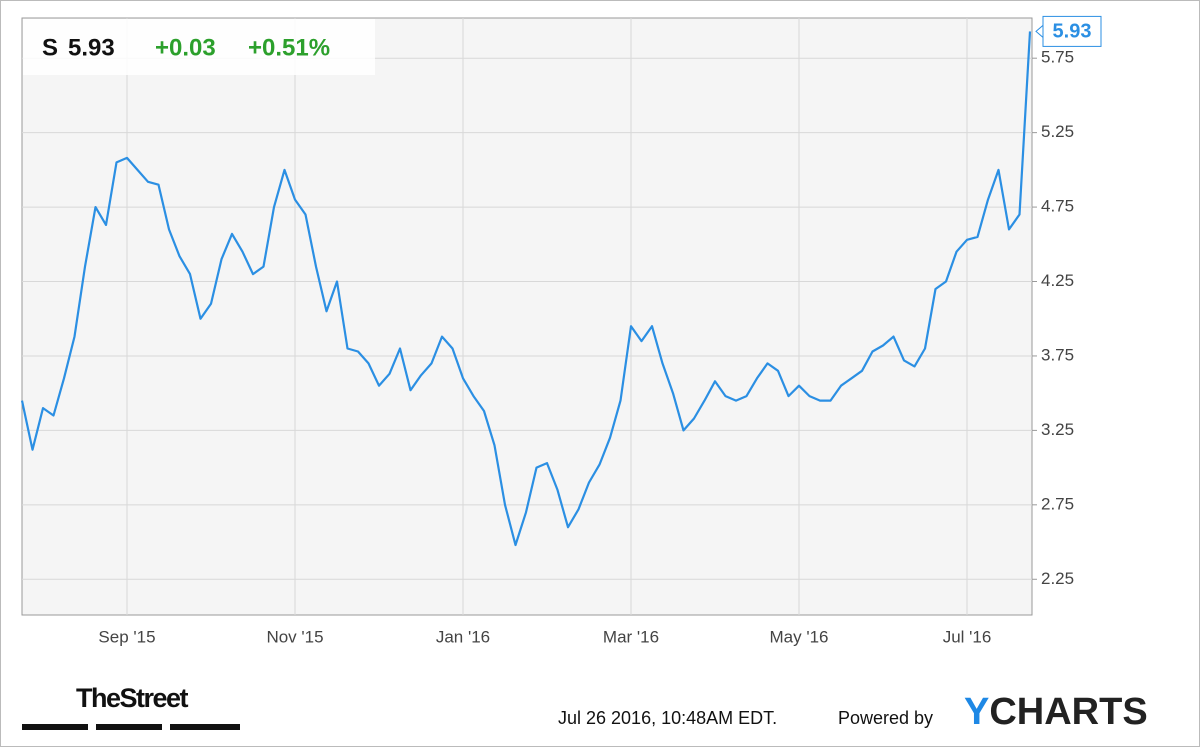 The width and height of the screenshot is (1200, 747). Describe the element at coordinates (1057, 57) in the screenshot. I see `y-tick-label: 5.75` at that location.